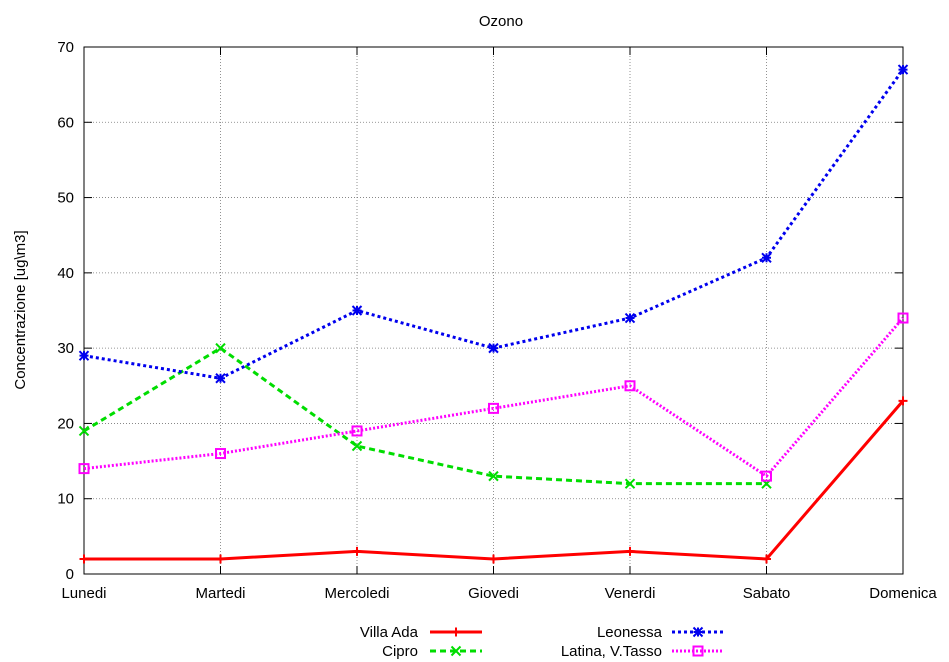 This screenshot has width=949, height=662. Describe the element at coordinates (70, 574) in the screenshot. I see `y-tick-label: 0` at that location.